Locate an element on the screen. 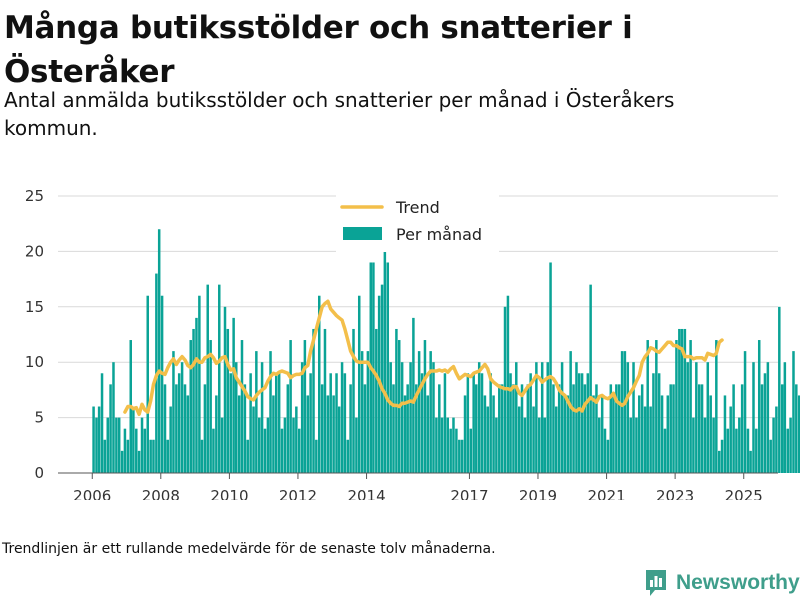 Image resolution: width=800 pixels, height=600 pixels. legend-bar-label: Per månad is located at coordinates (439, 234).